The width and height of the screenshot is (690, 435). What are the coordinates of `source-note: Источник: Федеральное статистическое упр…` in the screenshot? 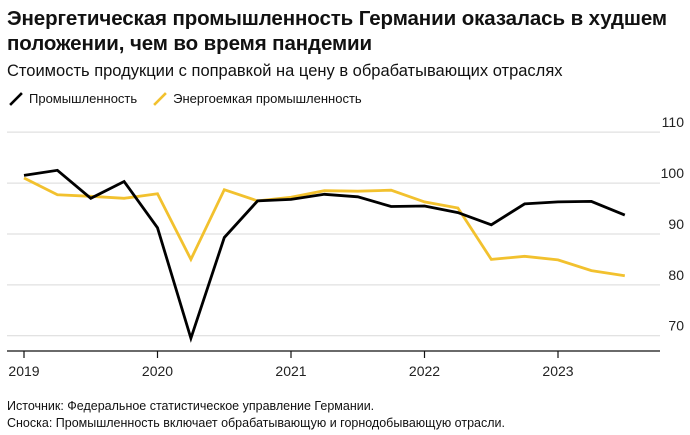 It's located at (191, 406).